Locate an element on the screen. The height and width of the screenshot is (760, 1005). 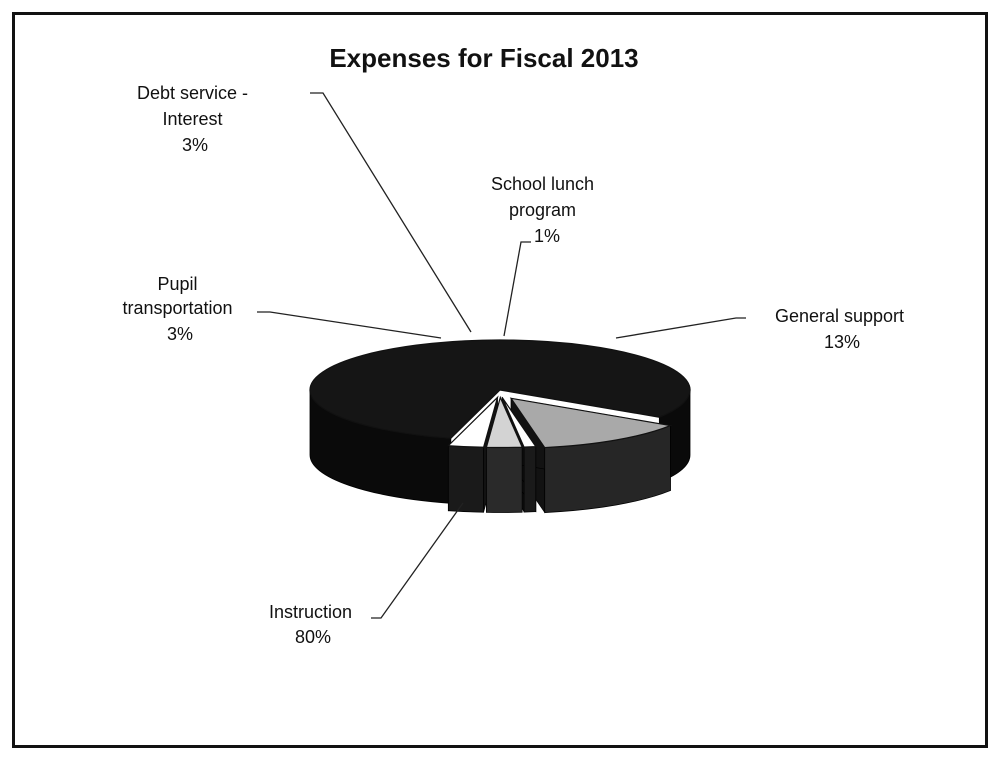
label-pupil-transportation-line2: transportation is located at coordinates (177, 308).